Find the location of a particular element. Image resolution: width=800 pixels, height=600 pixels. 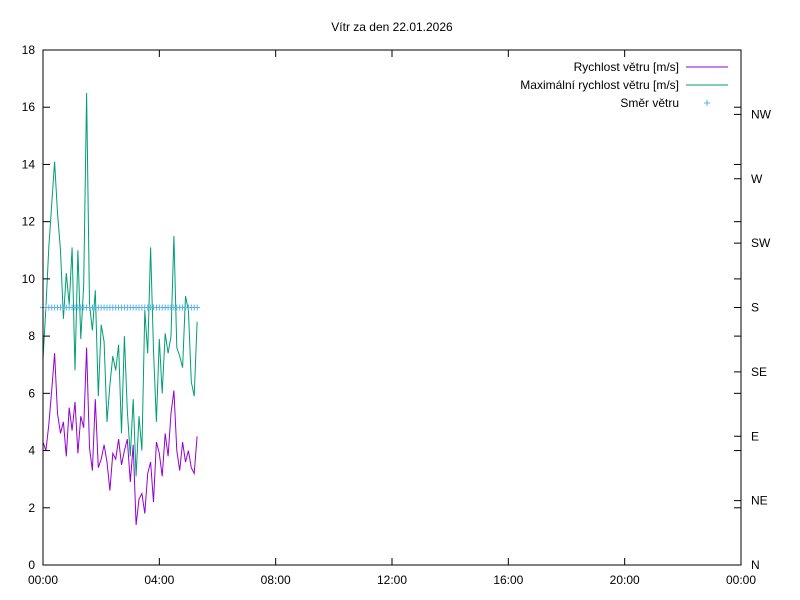

y2-tick-label: SW is located at coordinates (761, 243).